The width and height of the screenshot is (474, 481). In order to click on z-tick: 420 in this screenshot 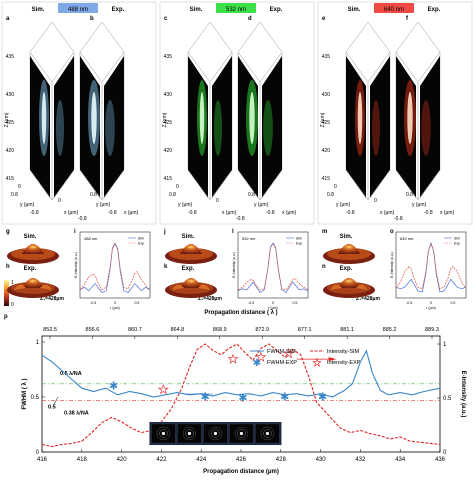, I will do `click(326, 151)`.